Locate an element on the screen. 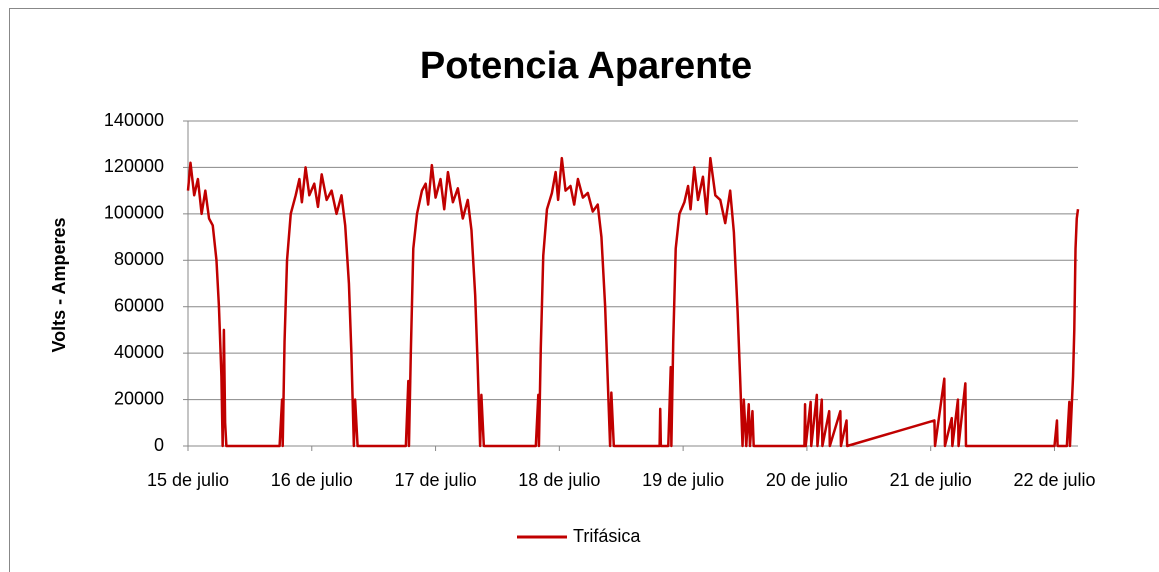 Image resolution: width=1159 pixels, height=572 pixels. y-tick-label: 60000 is located at coordinates (139, 305).